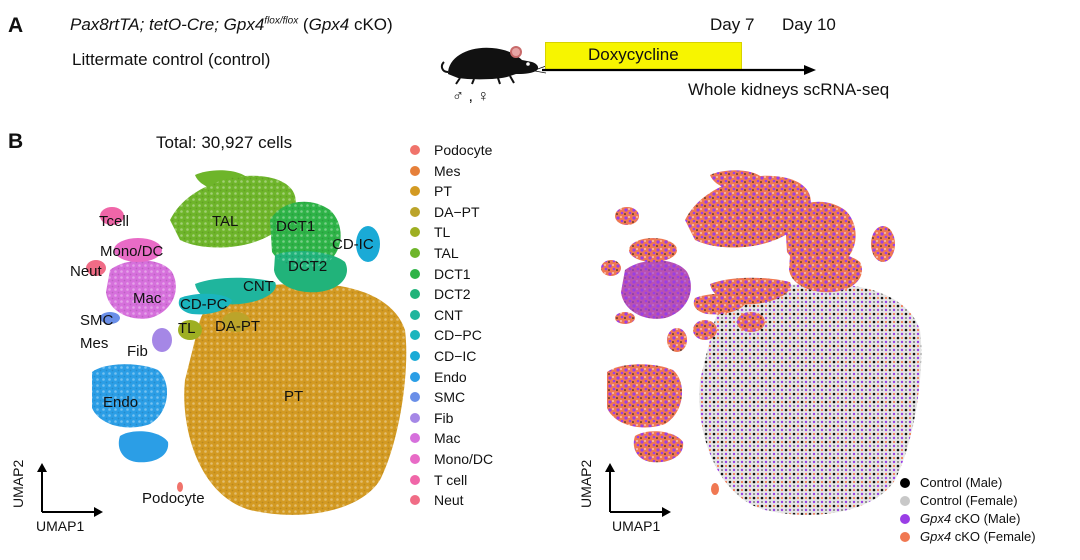 This screenshot has height=560, width=1080. I want to click on legend-item: Podocyte, so click(451, 150).